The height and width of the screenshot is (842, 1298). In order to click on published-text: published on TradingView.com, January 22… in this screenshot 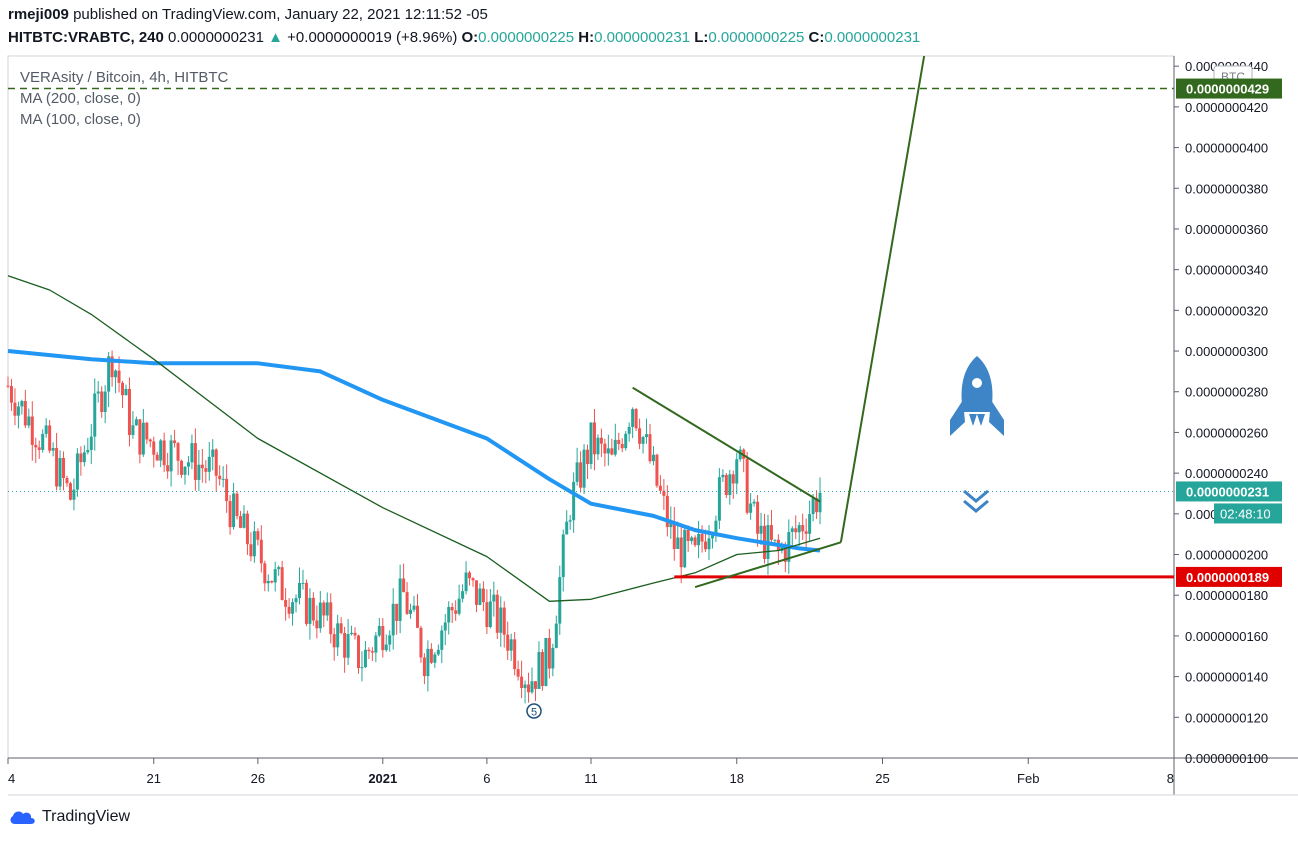, I will do `click(280, 14)`.